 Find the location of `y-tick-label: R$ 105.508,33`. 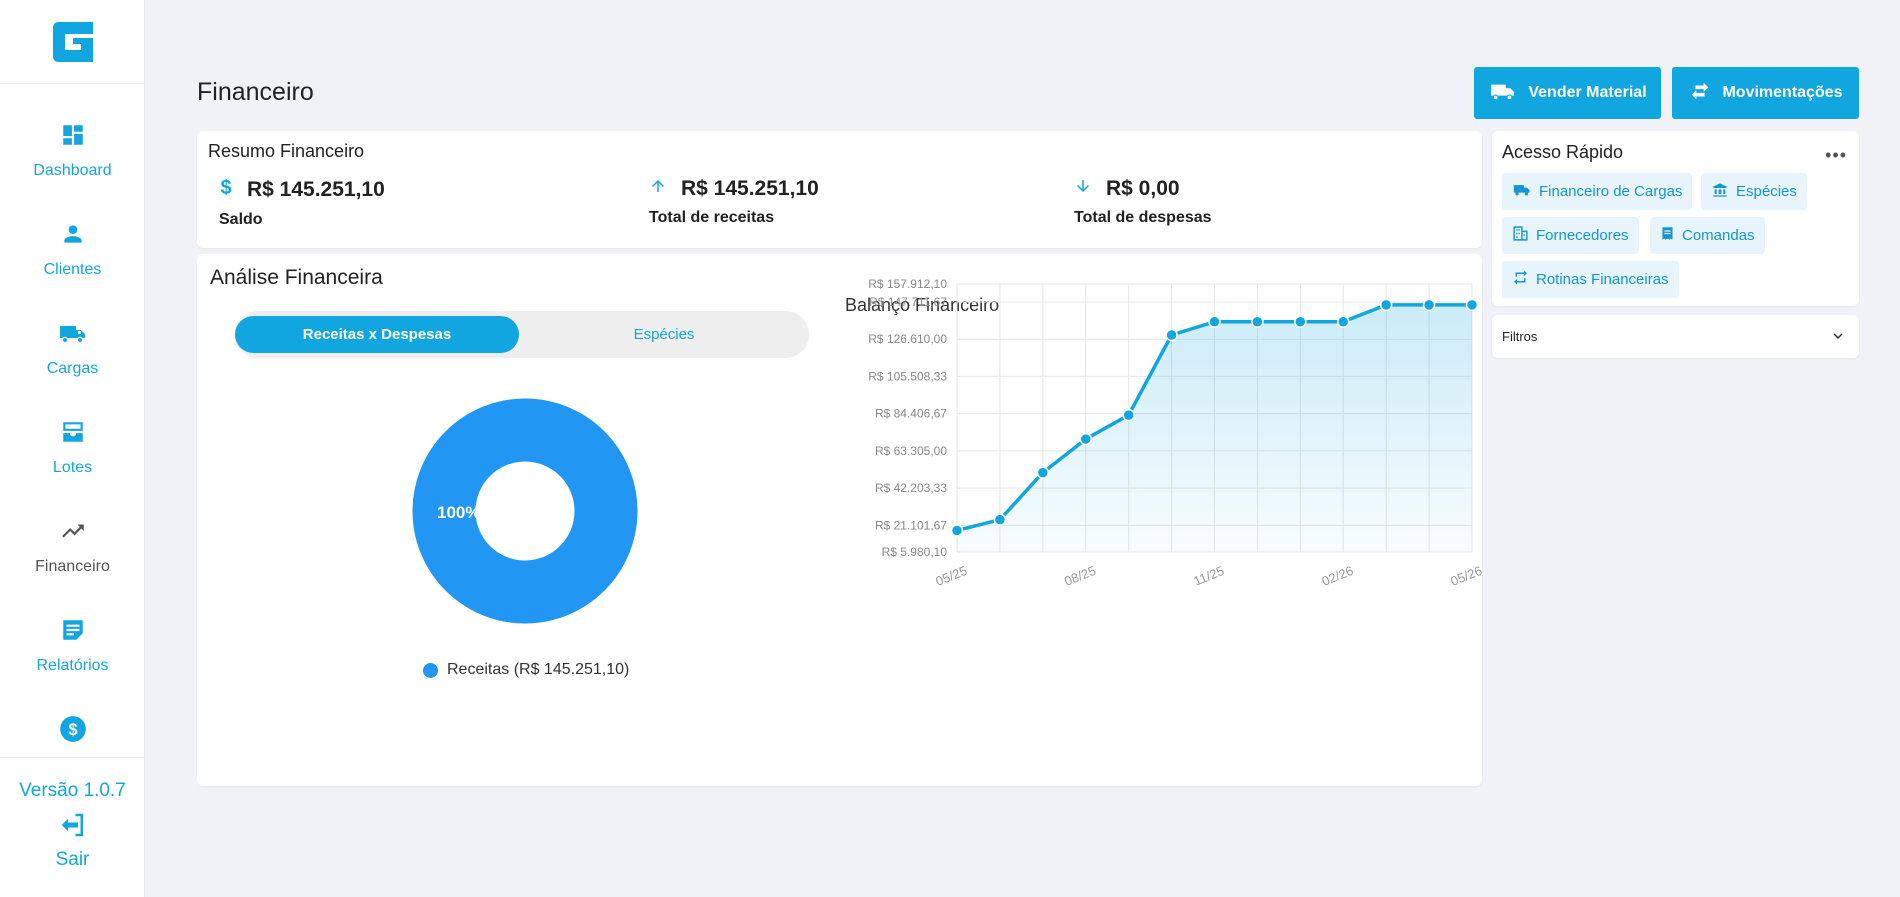

y-tick-label: R$ 105.508,33 is located at coordinates (907, 376).